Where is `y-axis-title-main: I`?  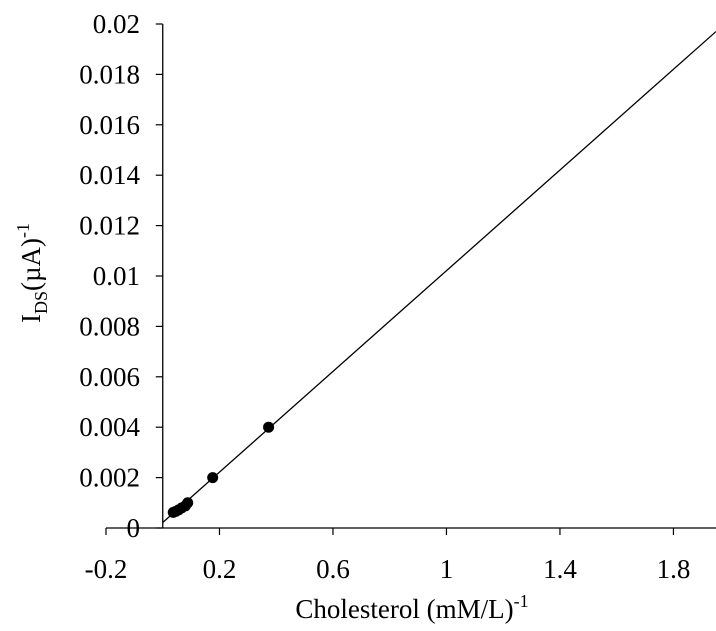 y-axis-title-main: I is located at coordinates (31, 318).